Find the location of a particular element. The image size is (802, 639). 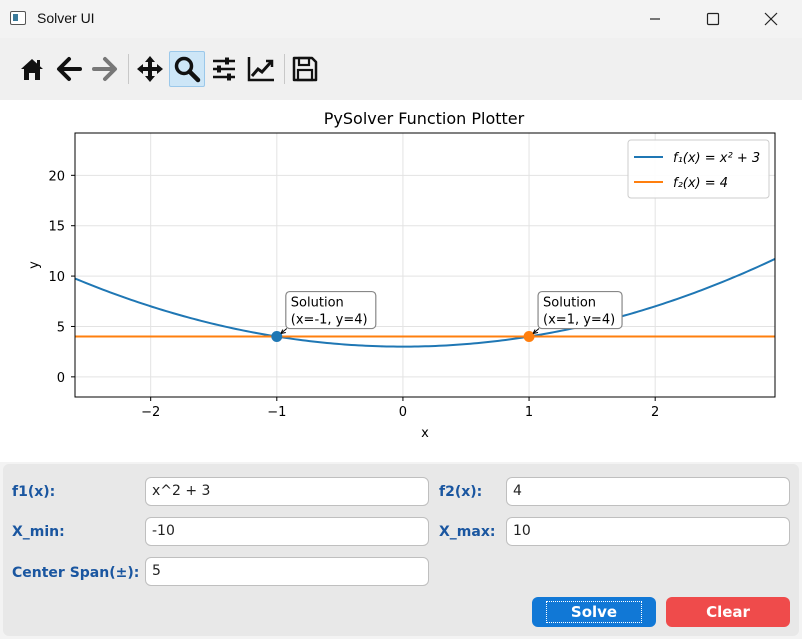

pan-button is located at coordinates (150, 69).